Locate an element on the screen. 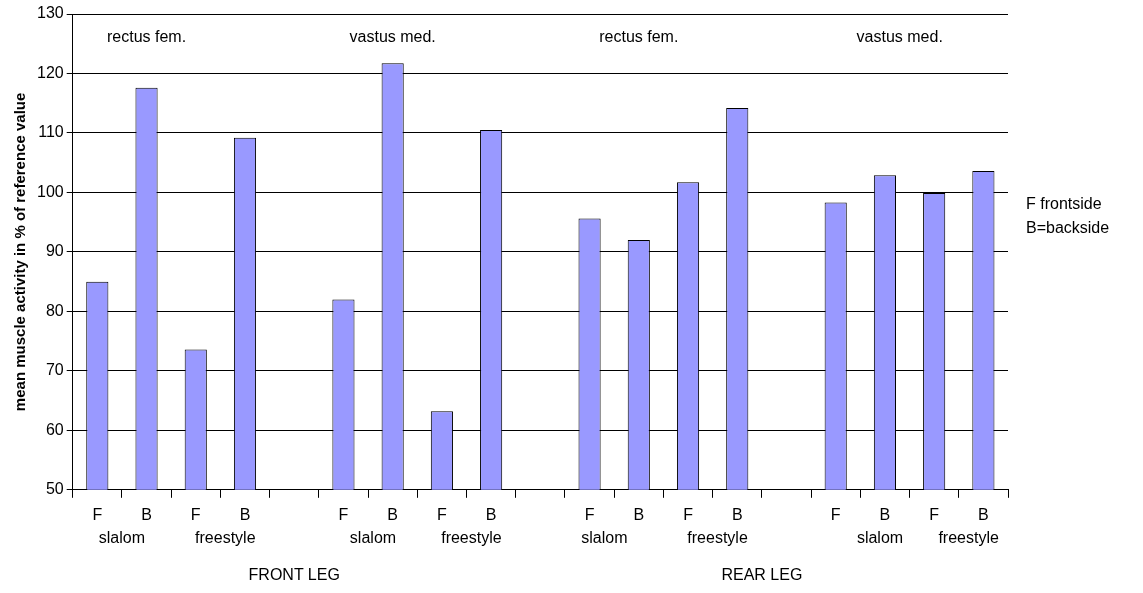 The height and width of the screenshot is (593, 1143). y-tick-label: 80 is located at coordinates (54, 310).